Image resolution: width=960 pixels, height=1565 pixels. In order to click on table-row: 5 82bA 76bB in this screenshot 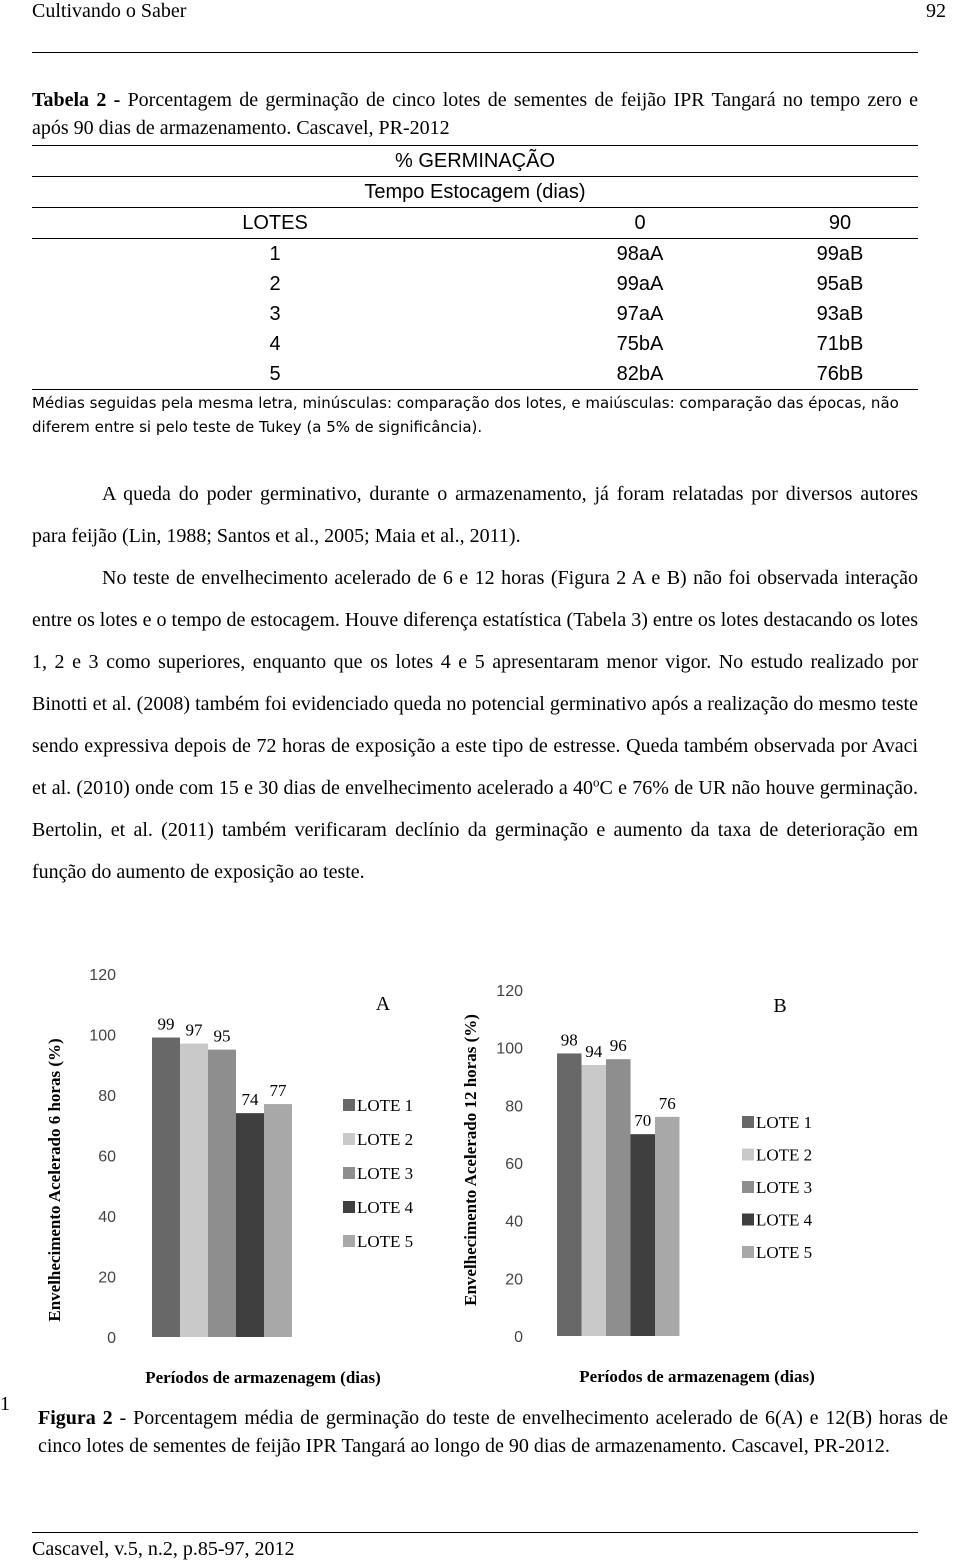, I will do `click(475, 374)`.